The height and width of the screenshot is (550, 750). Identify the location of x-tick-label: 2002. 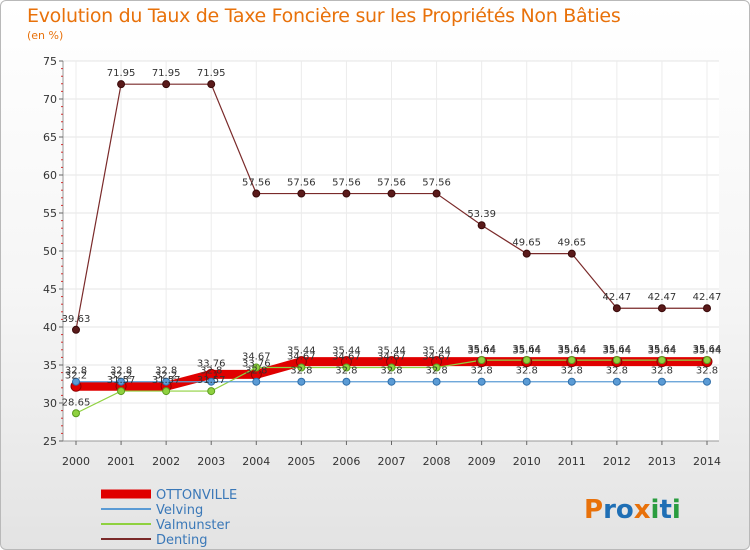
(166, 461).